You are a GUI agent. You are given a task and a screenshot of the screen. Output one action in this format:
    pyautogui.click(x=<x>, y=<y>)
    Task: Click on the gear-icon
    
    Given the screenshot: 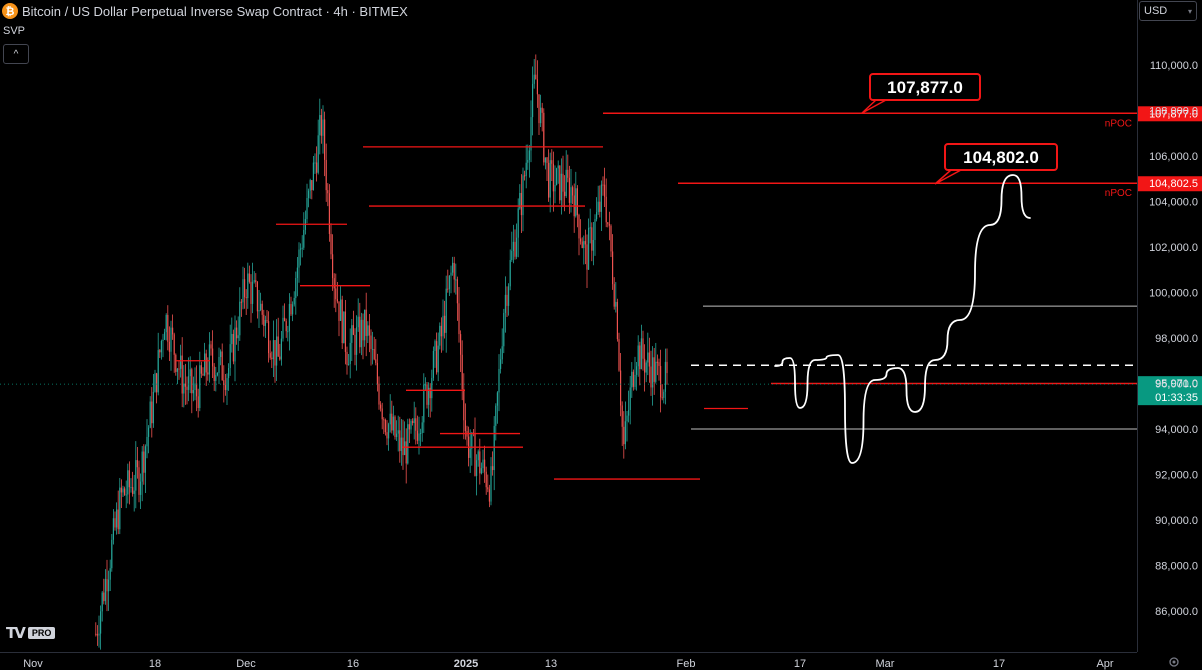 What is the action you would take?
    pyautogui.click(x=1174, y=662)
    